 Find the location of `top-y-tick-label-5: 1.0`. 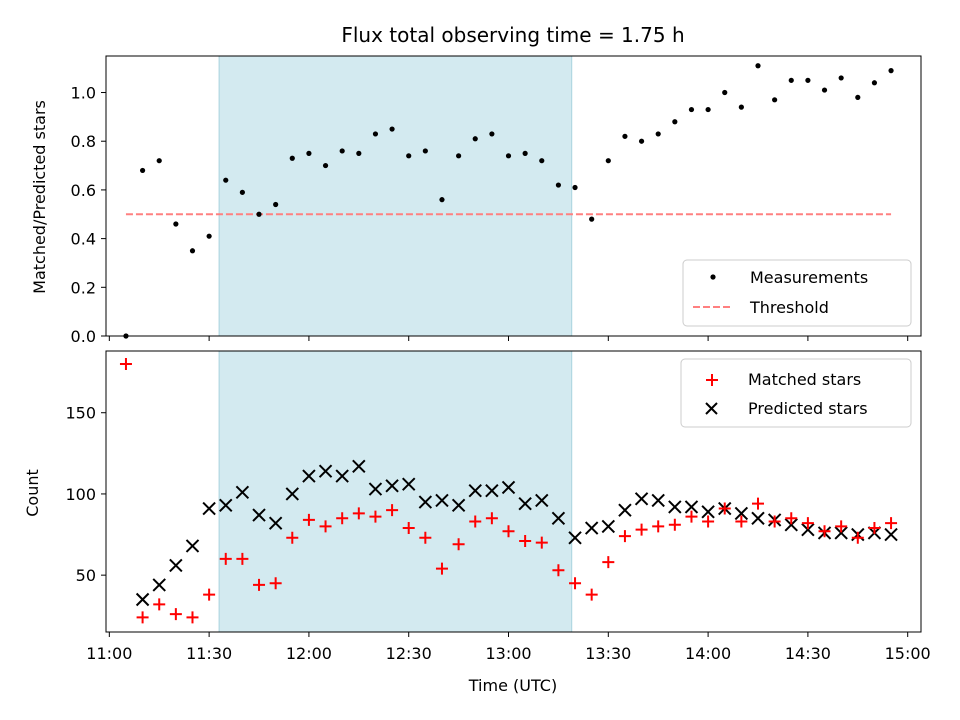

top-y-tick-label-5: 1.0 is located at coordinates (83, 93).